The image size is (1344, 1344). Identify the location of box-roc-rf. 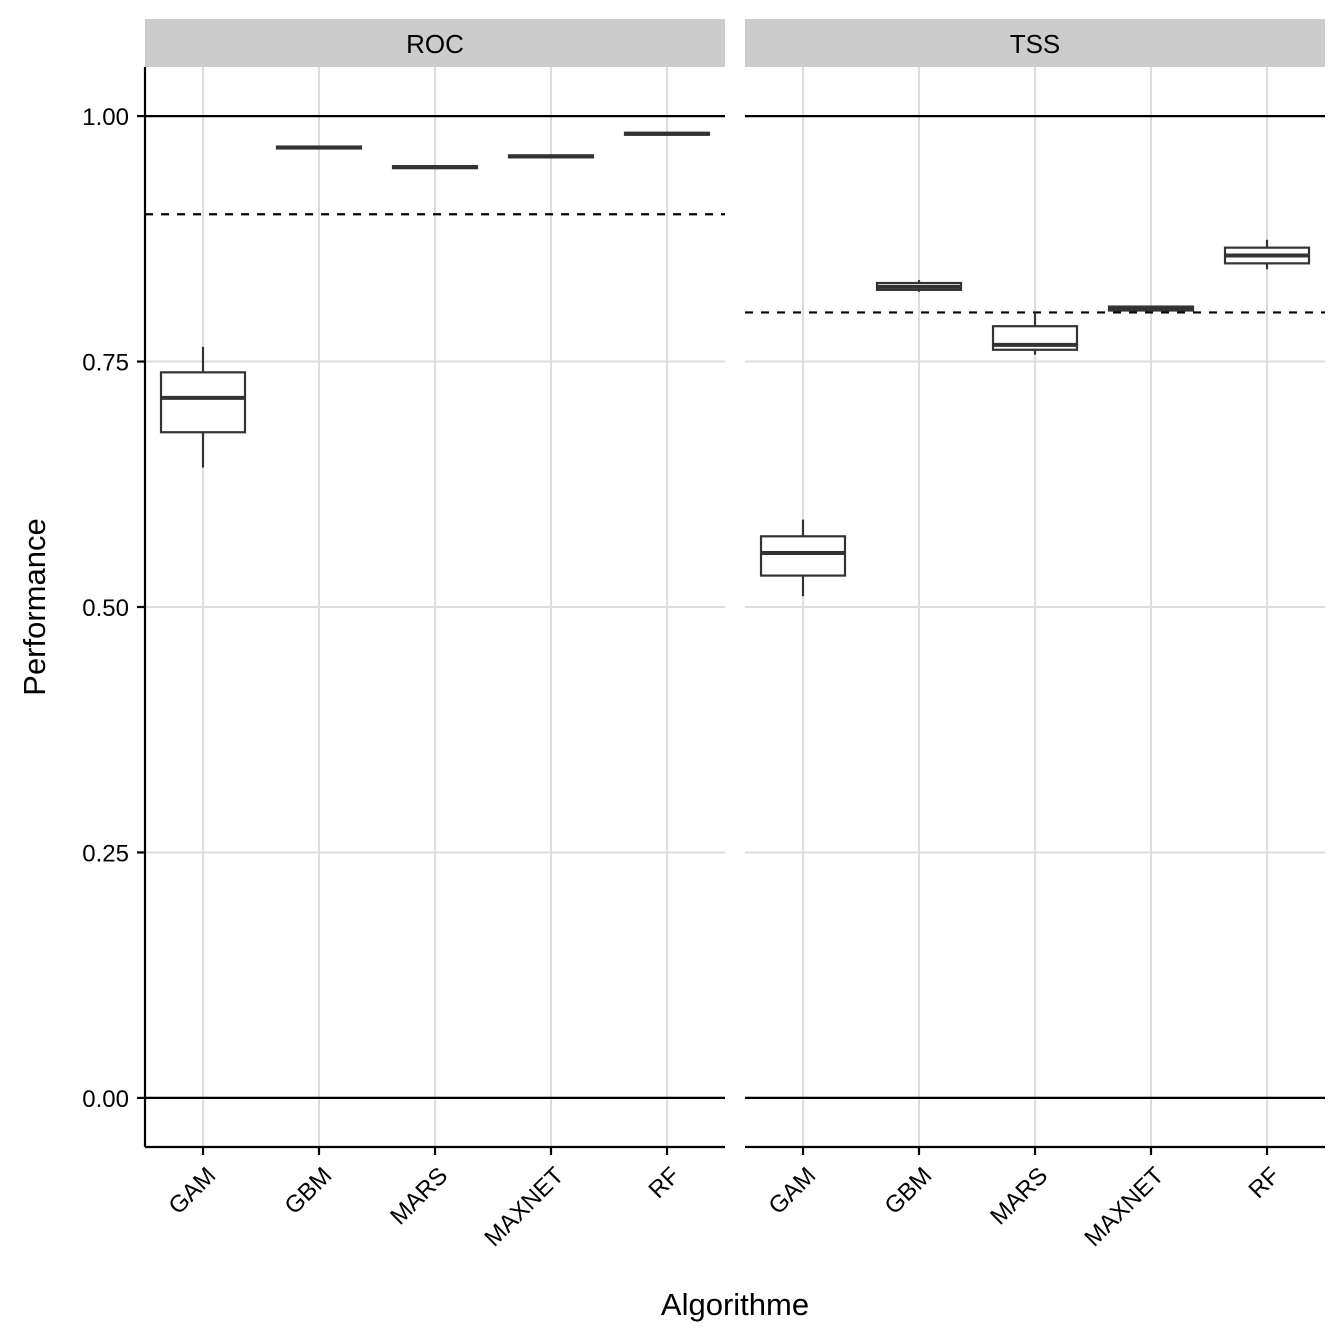
(667, 133).